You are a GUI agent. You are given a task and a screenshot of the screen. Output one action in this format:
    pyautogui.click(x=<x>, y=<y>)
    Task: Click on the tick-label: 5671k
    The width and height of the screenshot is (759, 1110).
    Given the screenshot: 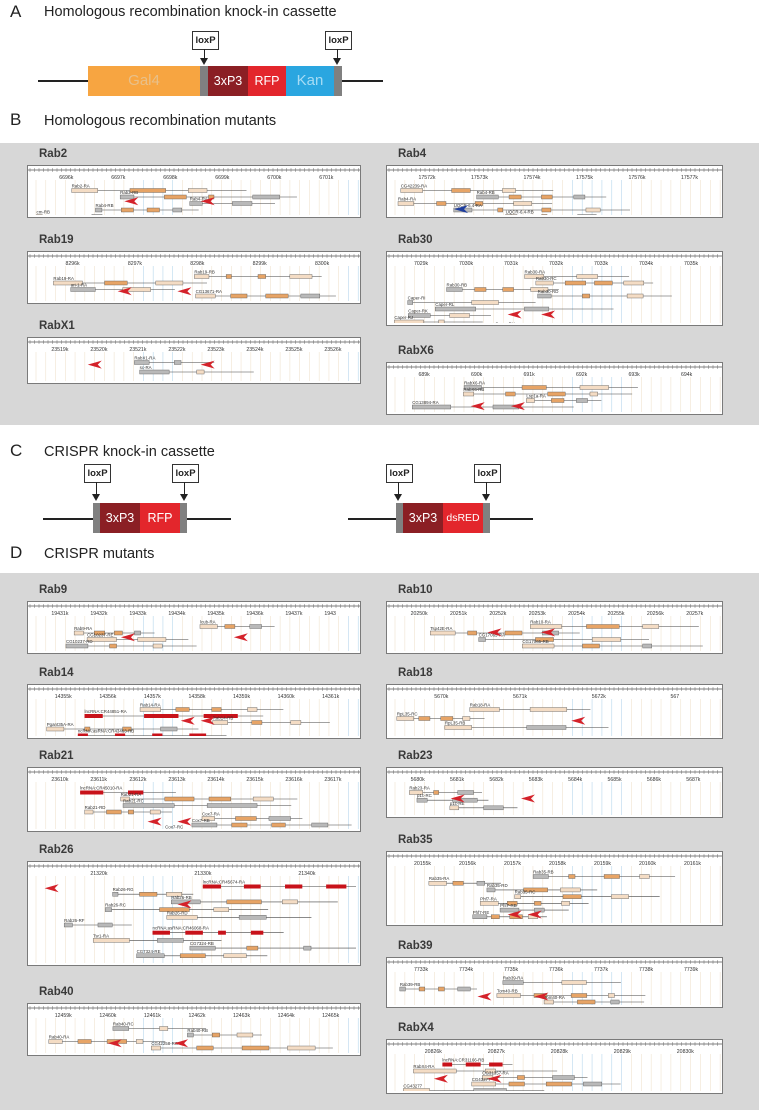 What is the action you would take?
    pyautogui.click(x=520, y=697)
    